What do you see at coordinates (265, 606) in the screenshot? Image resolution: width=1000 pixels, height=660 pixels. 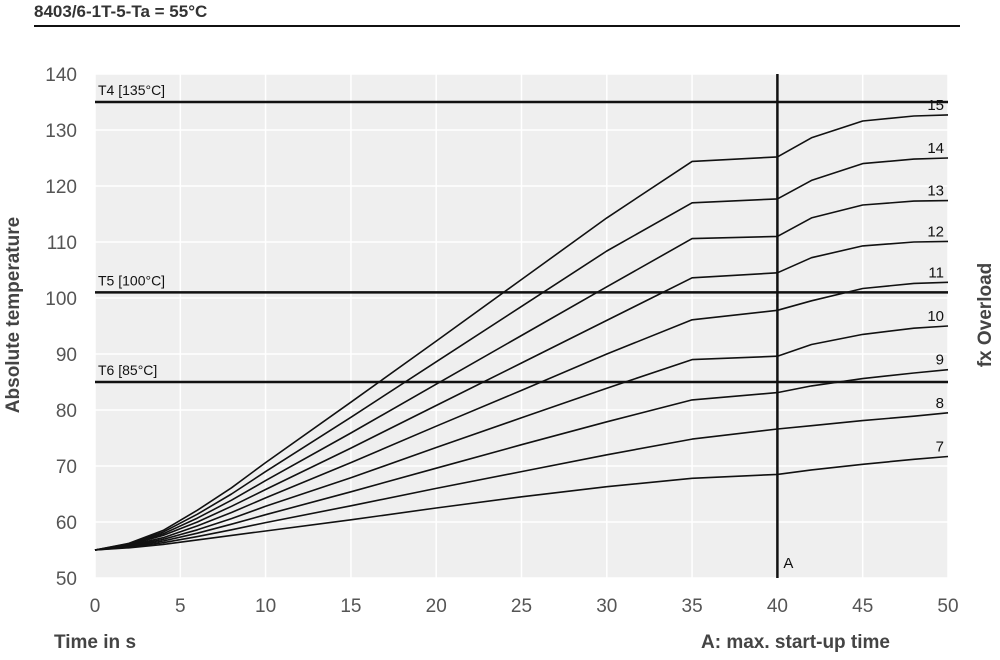 I see `x-tick-label: 10` at bounding box center [265, 606].